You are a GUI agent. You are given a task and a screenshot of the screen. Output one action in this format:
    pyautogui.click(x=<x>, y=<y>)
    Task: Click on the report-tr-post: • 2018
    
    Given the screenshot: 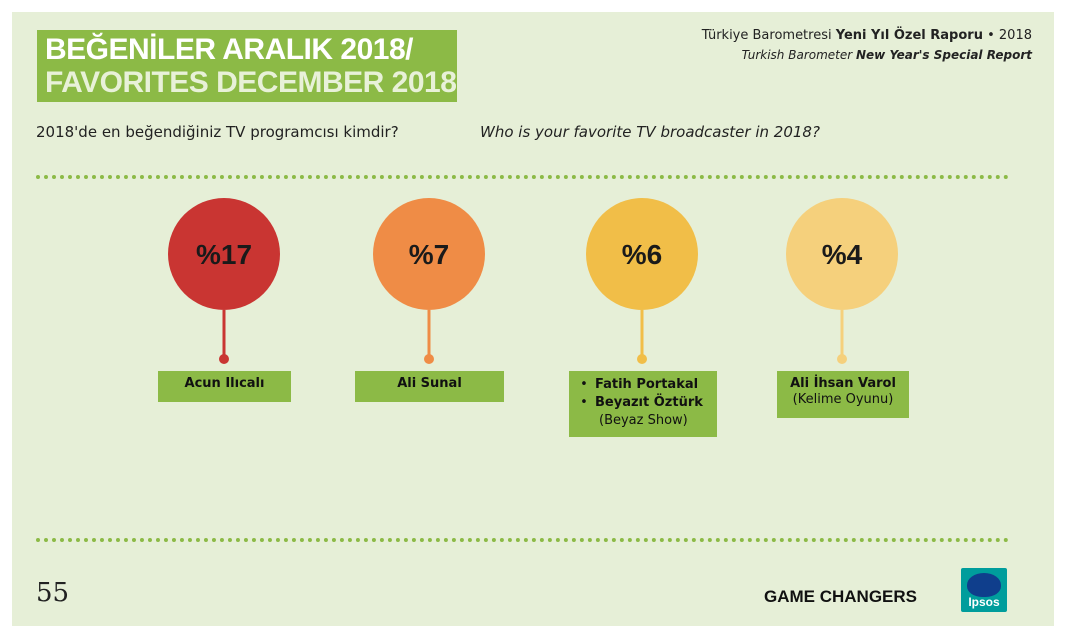 What is the action you would take?
    pyautogui.click(x=1007, y=35)
    